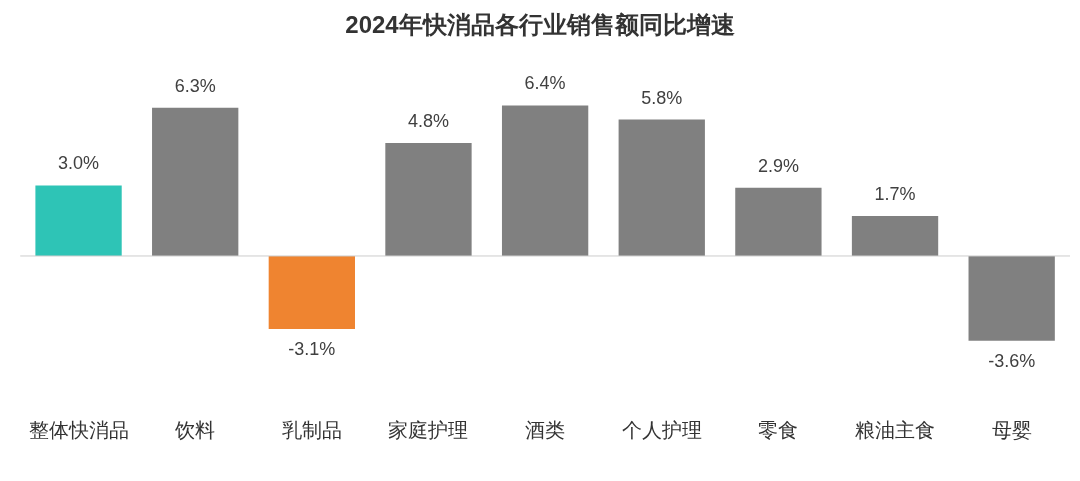 This screenshot has height=481, width=1080. I want to click on x-tick-label: 乳制品, so click(311, 429).